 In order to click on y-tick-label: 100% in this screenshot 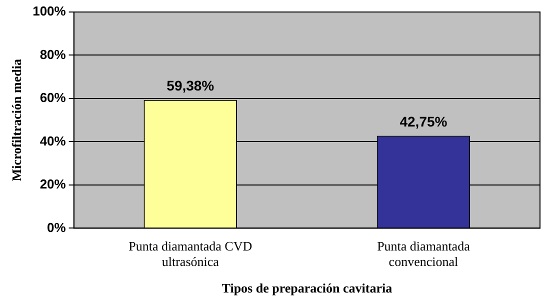, I will do `click(49, 11)`.